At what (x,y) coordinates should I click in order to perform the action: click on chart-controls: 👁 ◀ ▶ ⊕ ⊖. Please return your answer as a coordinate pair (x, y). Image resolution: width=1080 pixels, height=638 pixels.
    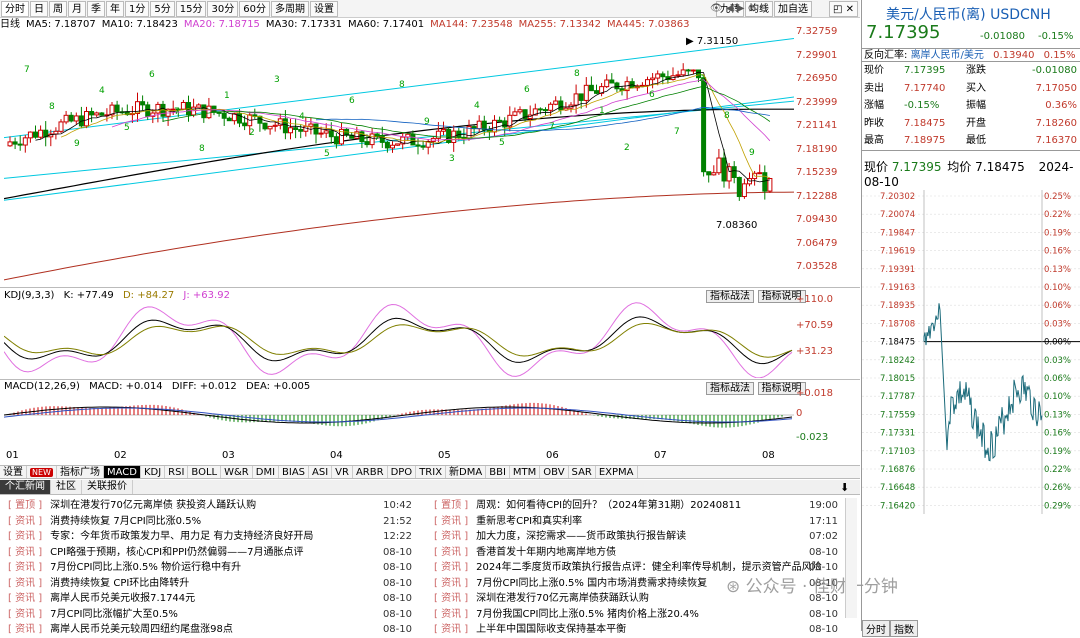
    Looking at the image, I should click on (739, 8).